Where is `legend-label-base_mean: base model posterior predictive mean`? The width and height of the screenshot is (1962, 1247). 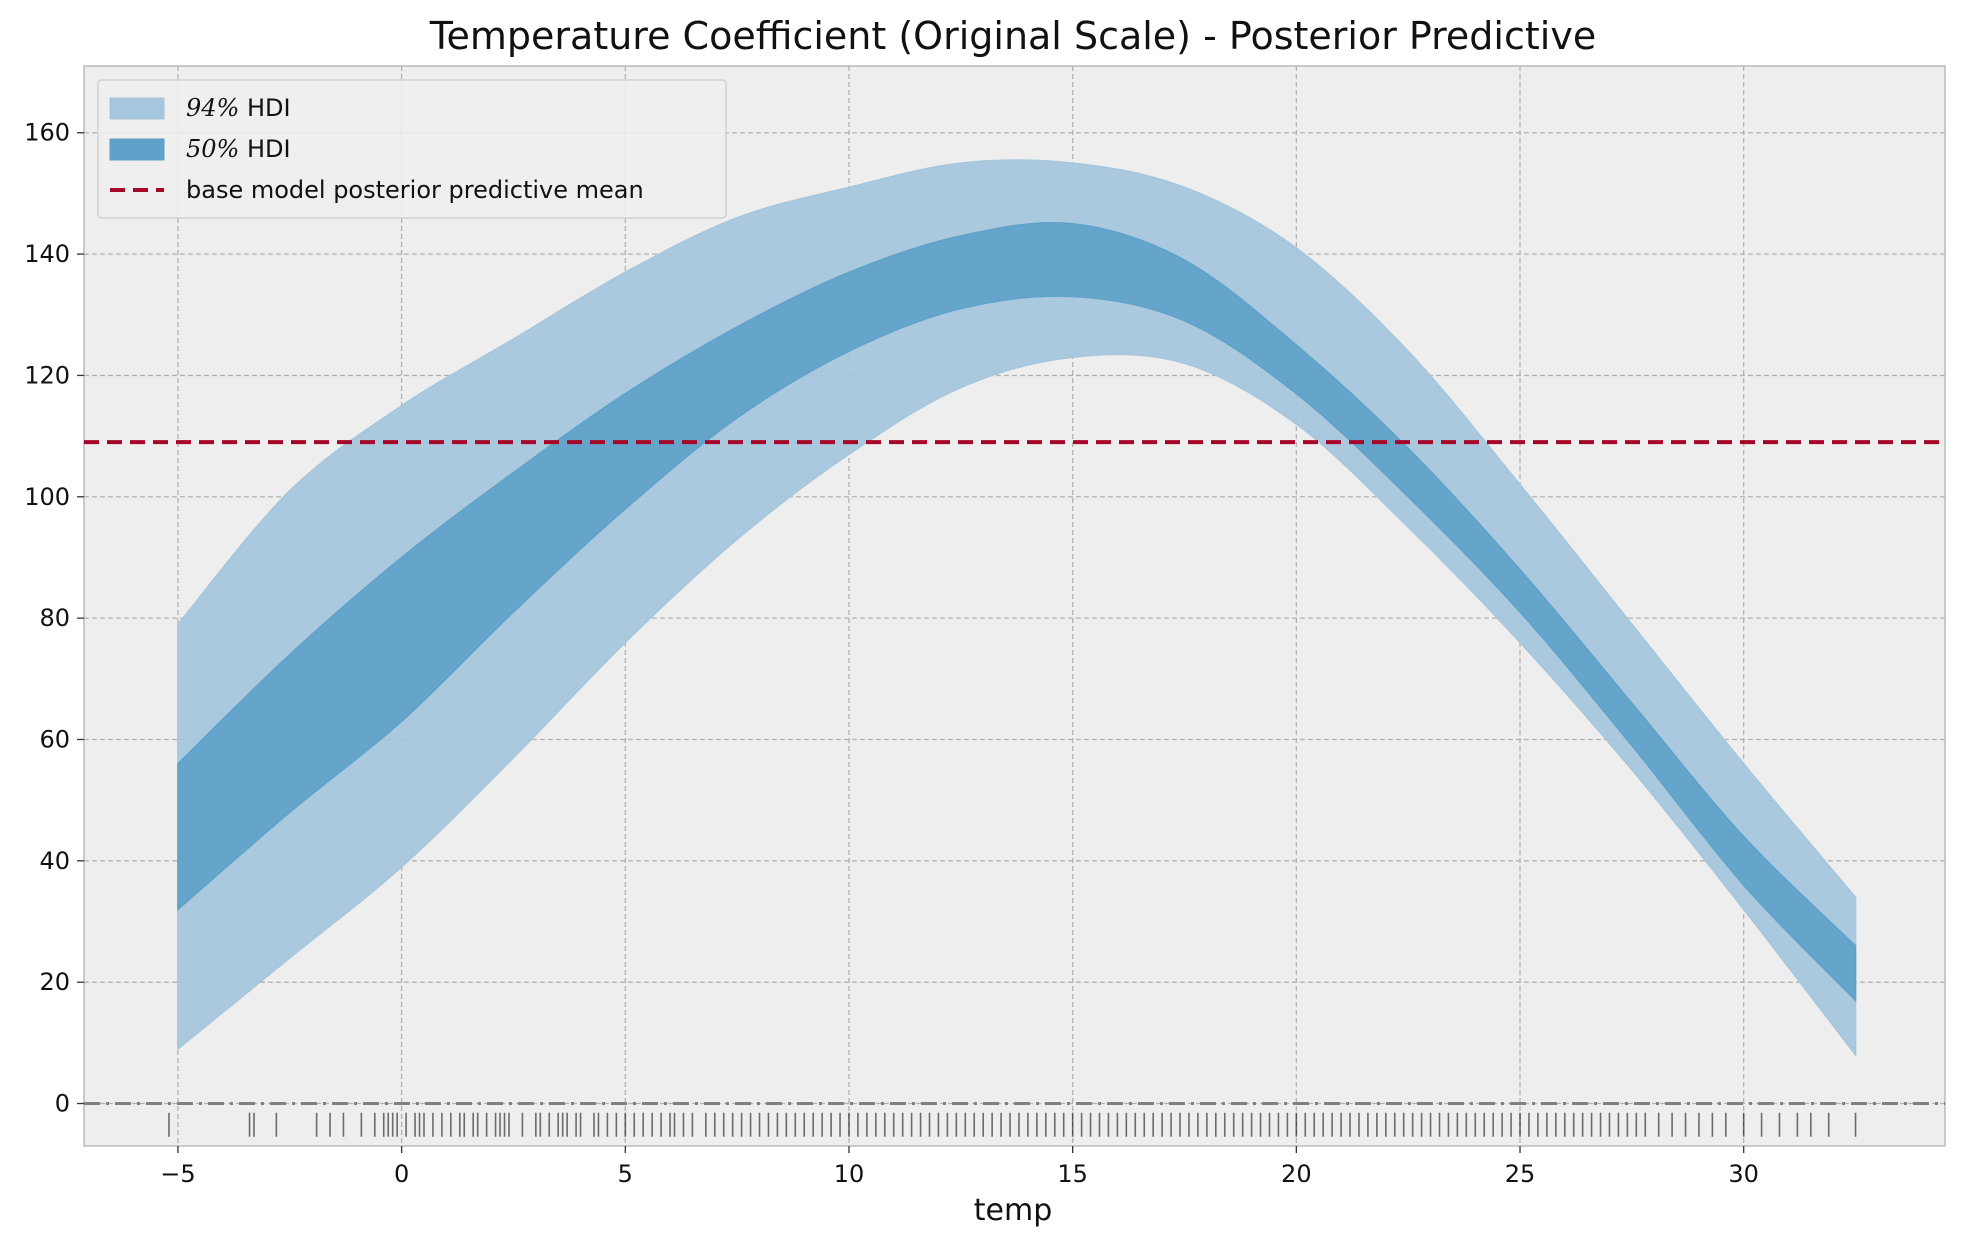
legend-label-base_mean: base model posterior predictive mean is located at coordinates (415, 190).